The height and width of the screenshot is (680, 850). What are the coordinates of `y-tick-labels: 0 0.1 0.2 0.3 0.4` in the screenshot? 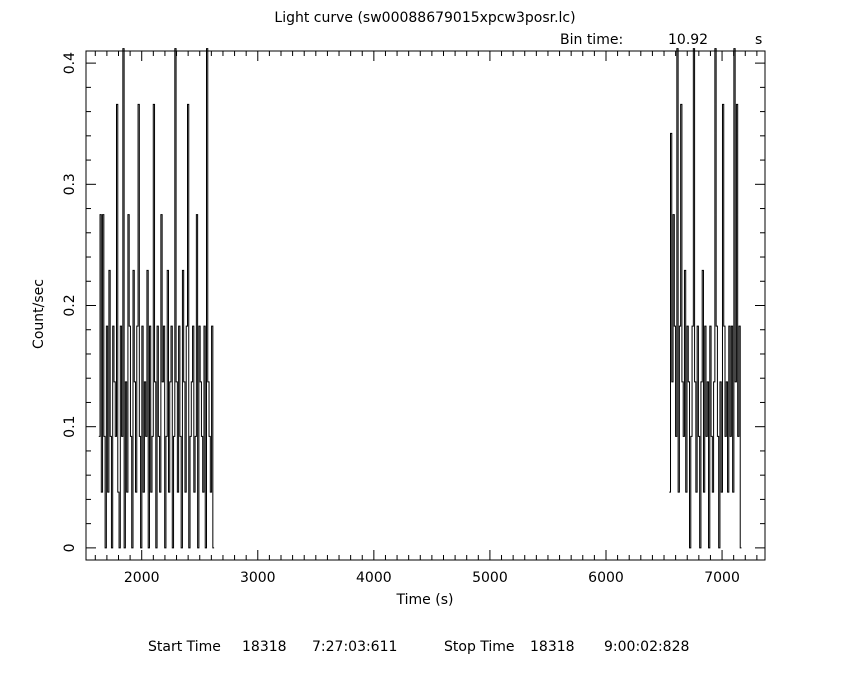 It's located at (70, 302).